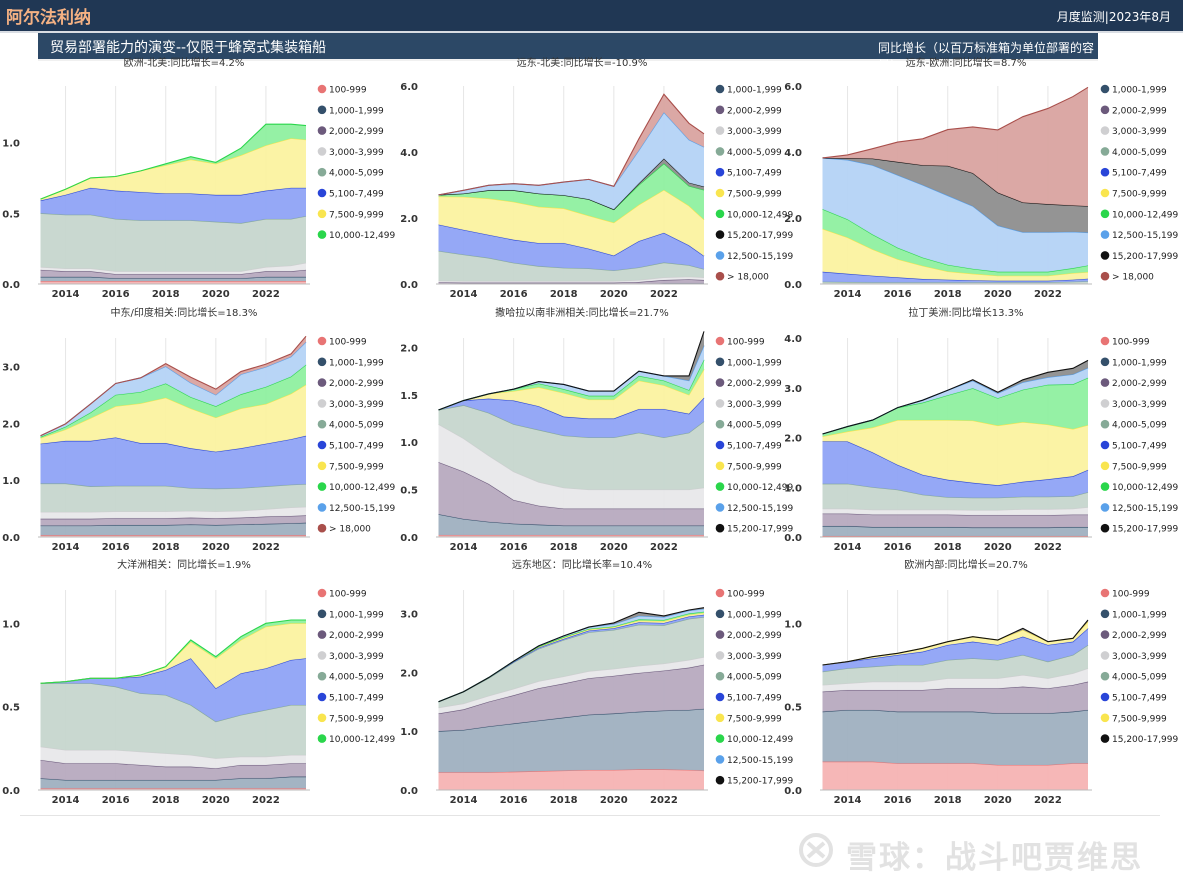  I want to click on watermark: 雪球：战斗吧贾维思, so click(978, 853).